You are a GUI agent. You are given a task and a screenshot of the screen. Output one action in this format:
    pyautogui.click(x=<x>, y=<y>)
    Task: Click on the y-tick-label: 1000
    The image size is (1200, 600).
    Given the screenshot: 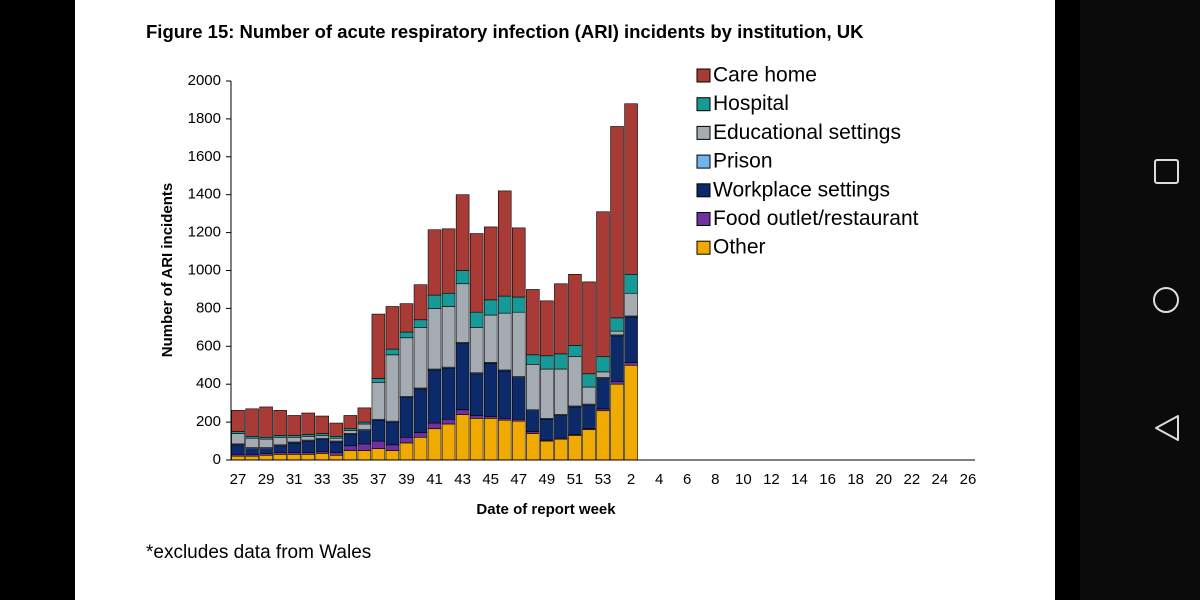 What is the action you would take?
    pyautogui.click(x=204, y=269)
    